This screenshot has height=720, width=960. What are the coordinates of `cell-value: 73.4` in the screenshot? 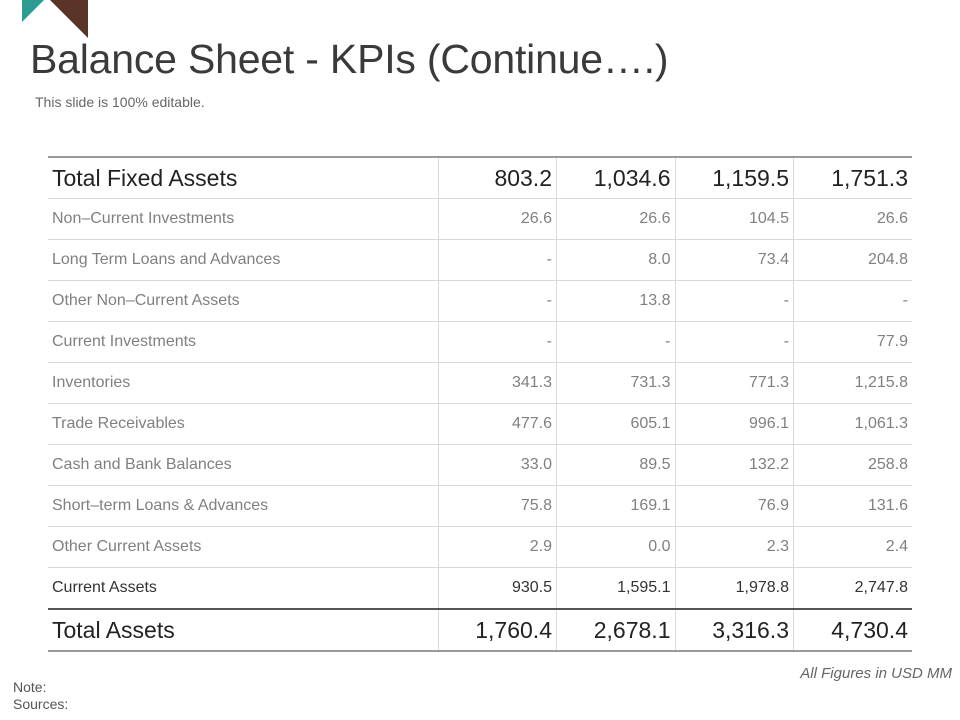 It's located at (734, 260).